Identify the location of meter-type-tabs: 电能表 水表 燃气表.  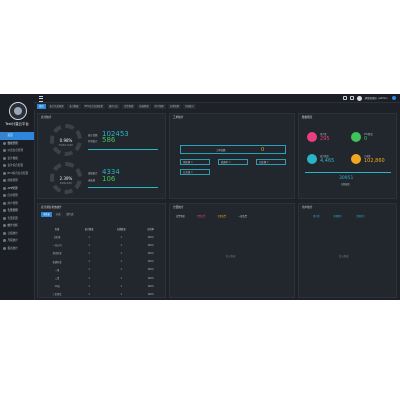
(58, 214).